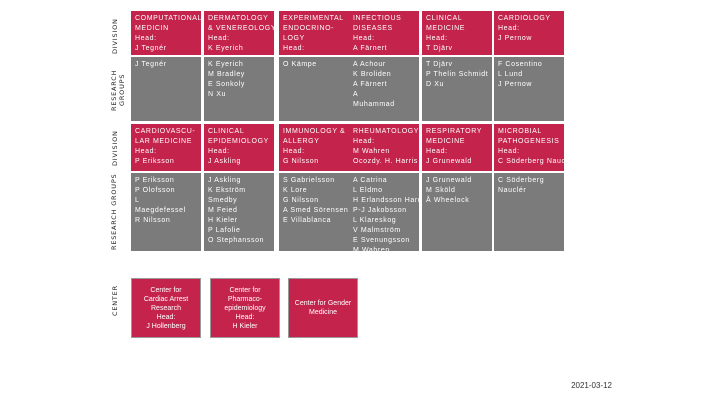  I want to click on box-text-line: R Nilsson, so click(153, 220).